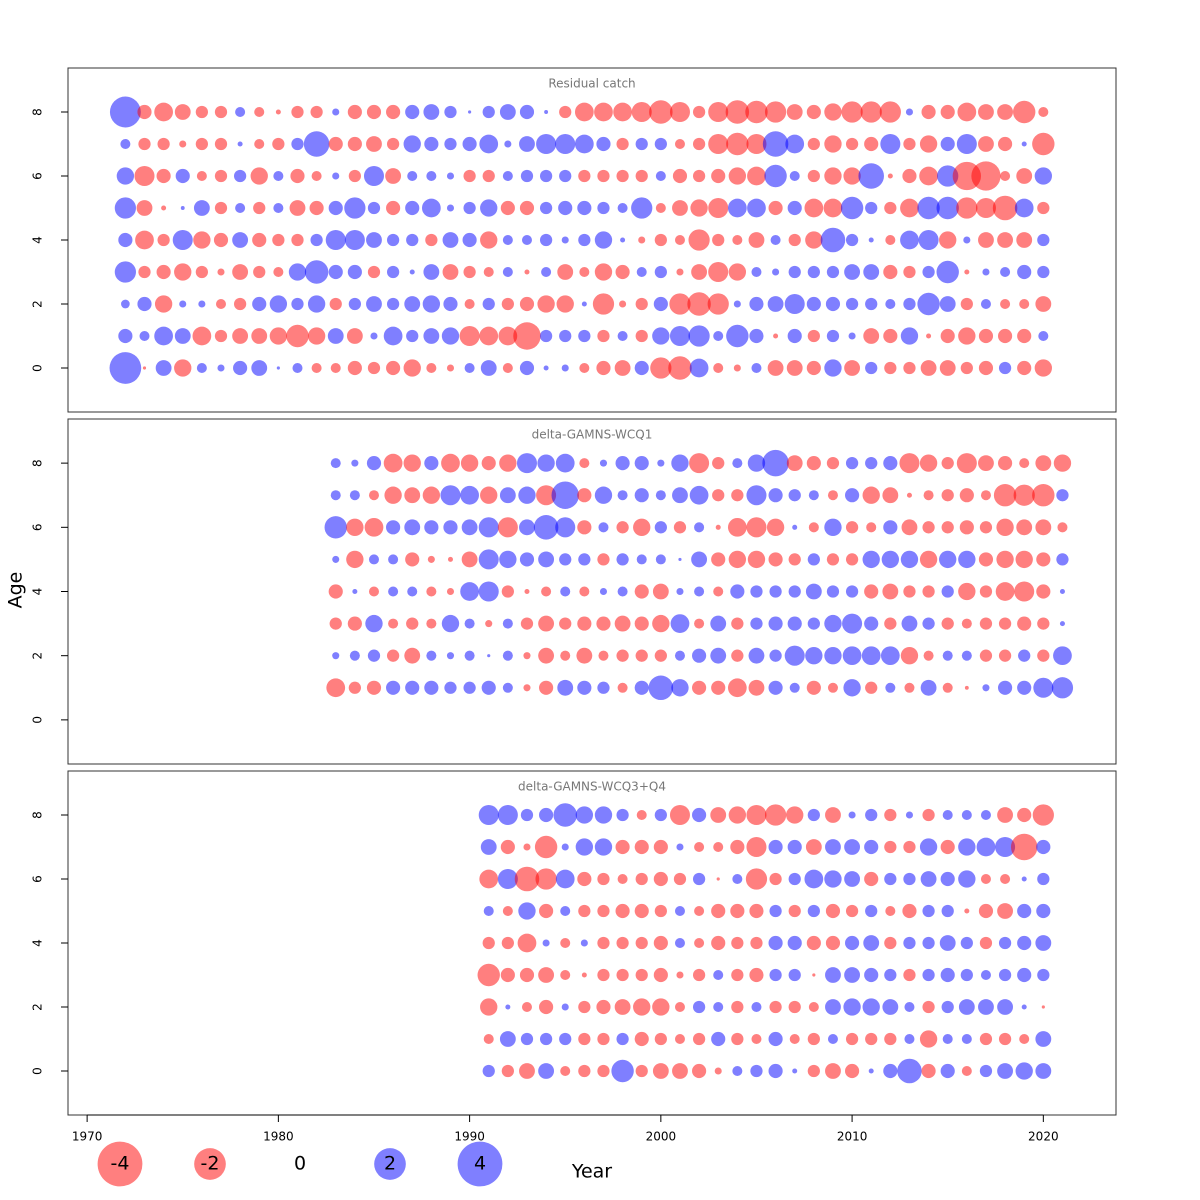 The height and width of the screenshot is (1200, 1200). What do you see at coordinates (38, 656) in the screenshot?
I see `y-tick-label: 2` at bounding box center [38, 656].